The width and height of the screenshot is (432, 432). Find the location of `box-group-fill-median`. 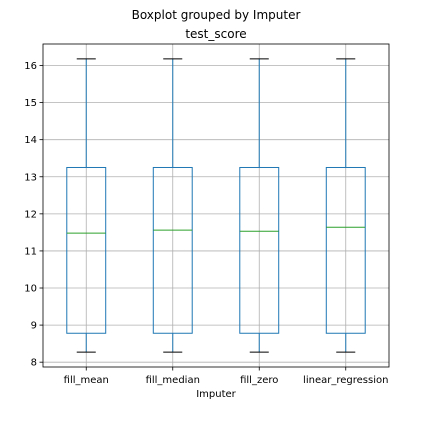

box-group-fill-median is located at coordinates (172, 205).